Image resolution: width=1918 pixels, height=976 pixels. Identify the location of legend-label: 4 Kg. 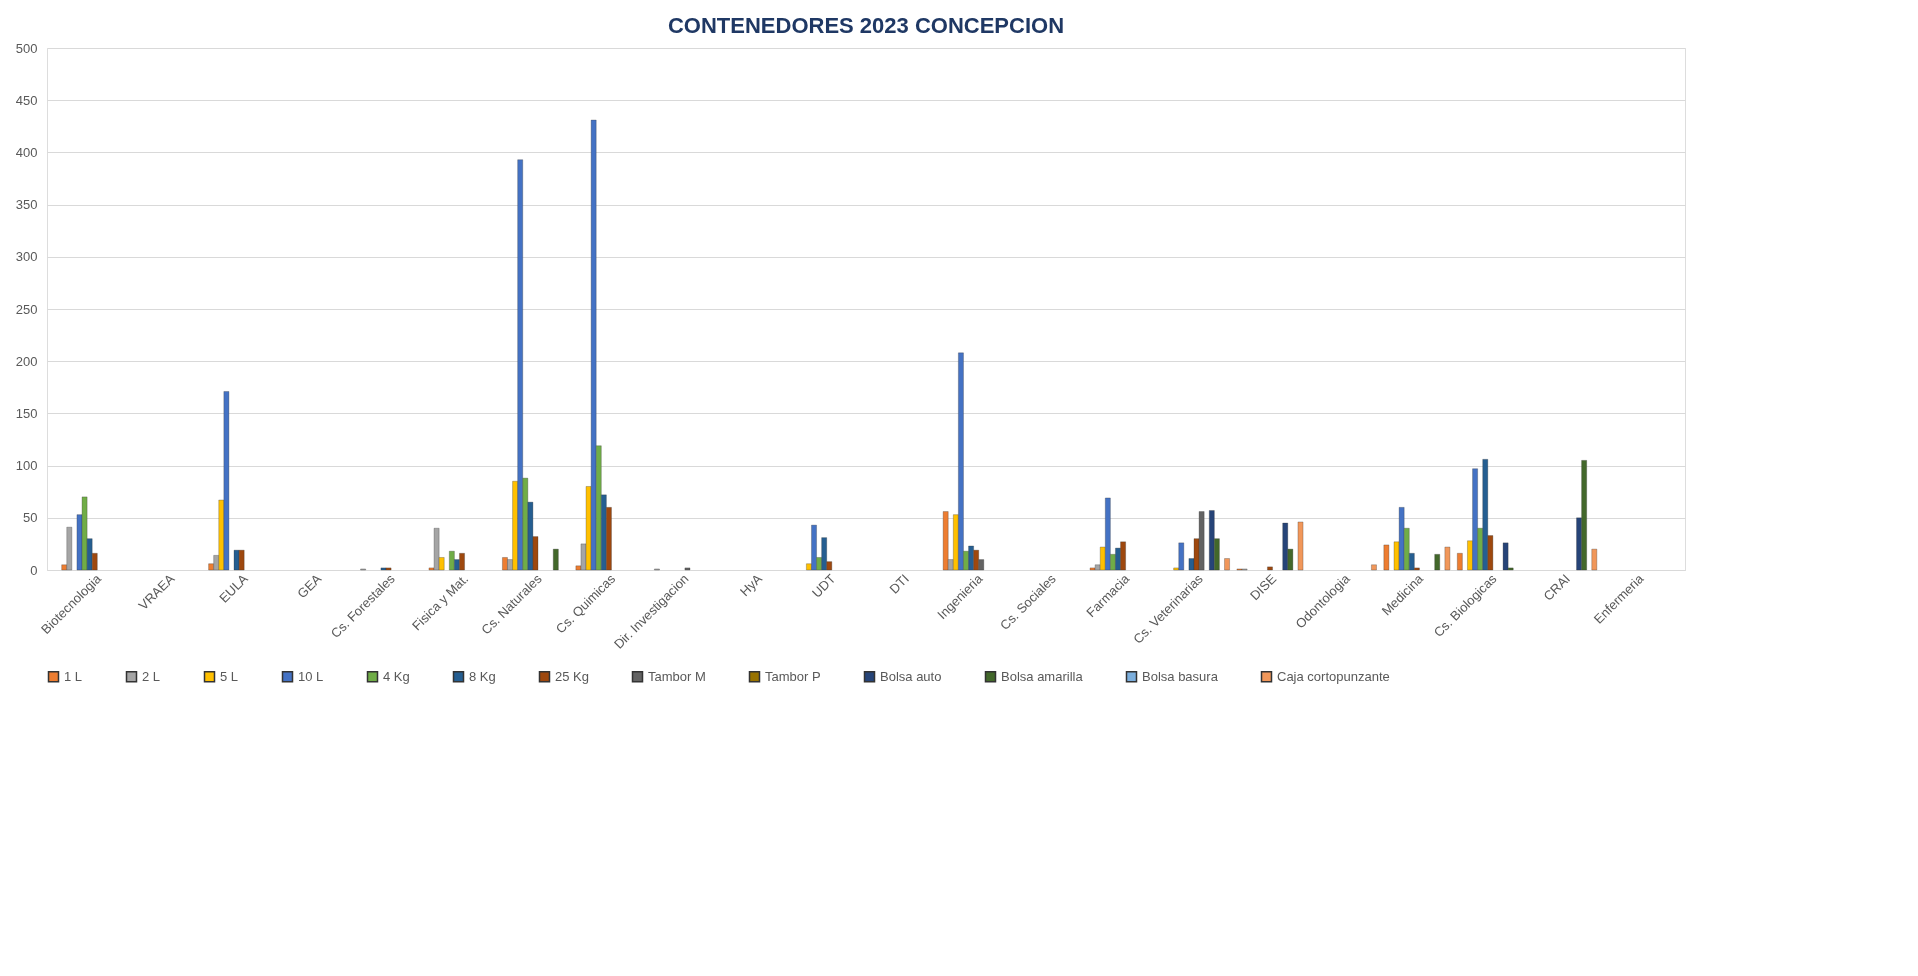
(396, 676).